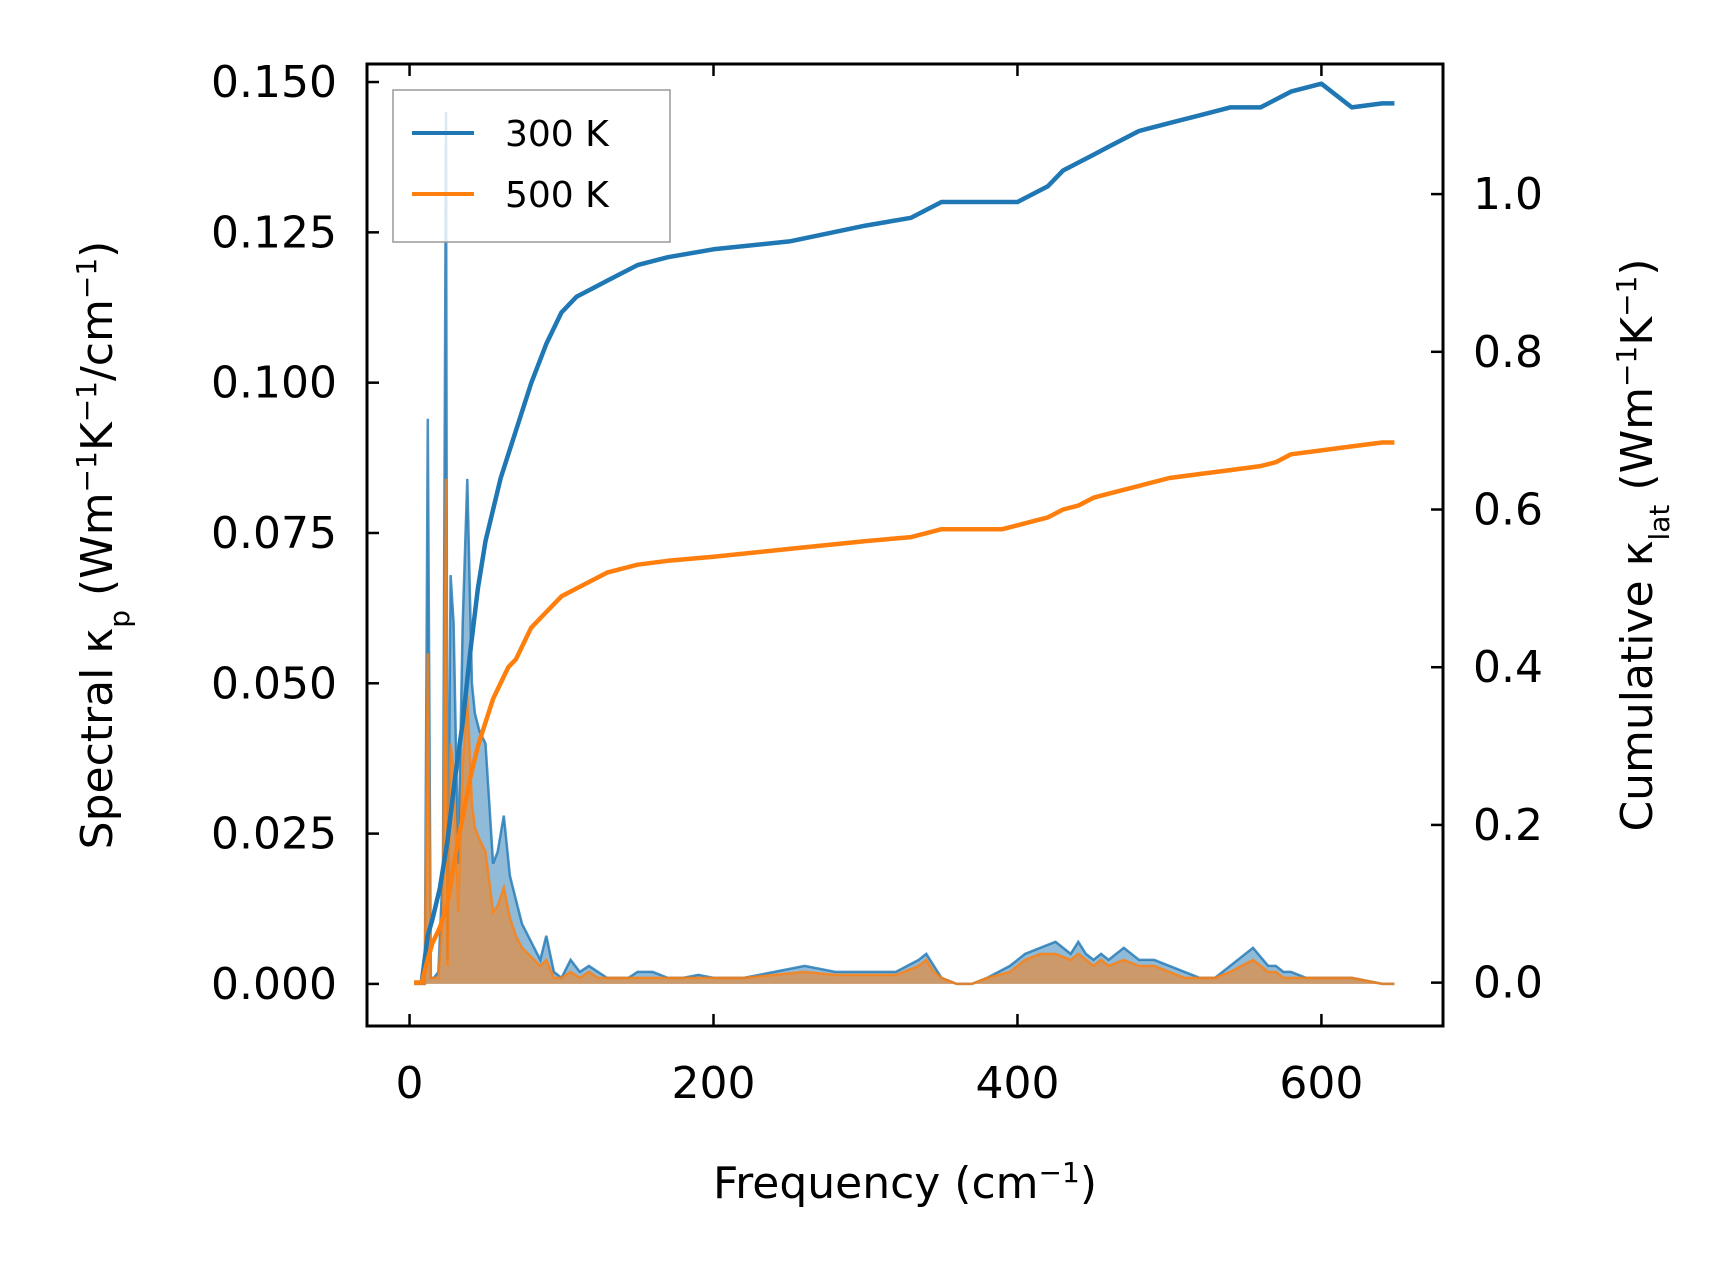 The height and width of the screenshot is (1268, 1716). What do you see at coordinates (557, 134) in the screenshot?
I see `legend-label-300k: 300 K` at bounding box center [557, 134].